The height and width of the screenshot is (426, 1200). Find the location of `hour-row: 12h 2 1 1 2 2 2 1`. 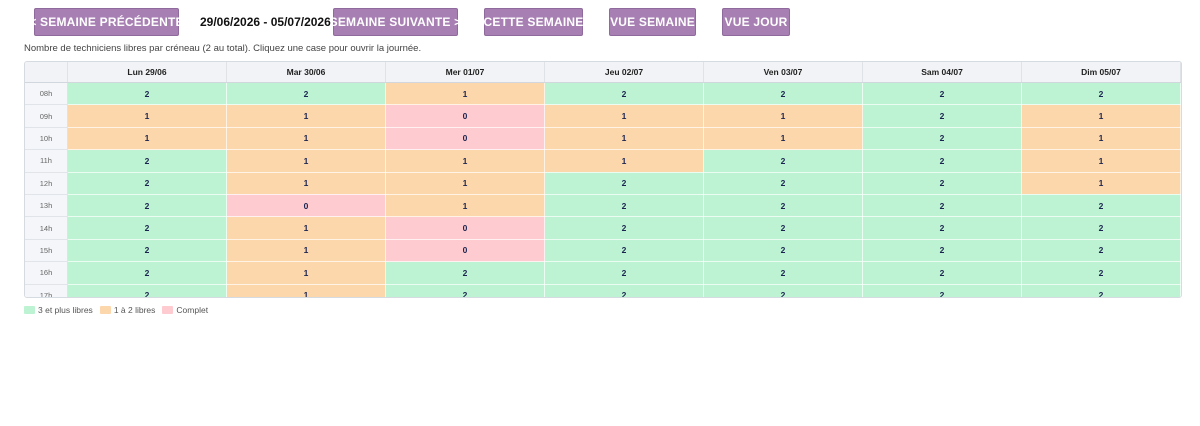

hour-row: 12h 2 1 1 2 2 2 1 is located at coordinates (603, 183).